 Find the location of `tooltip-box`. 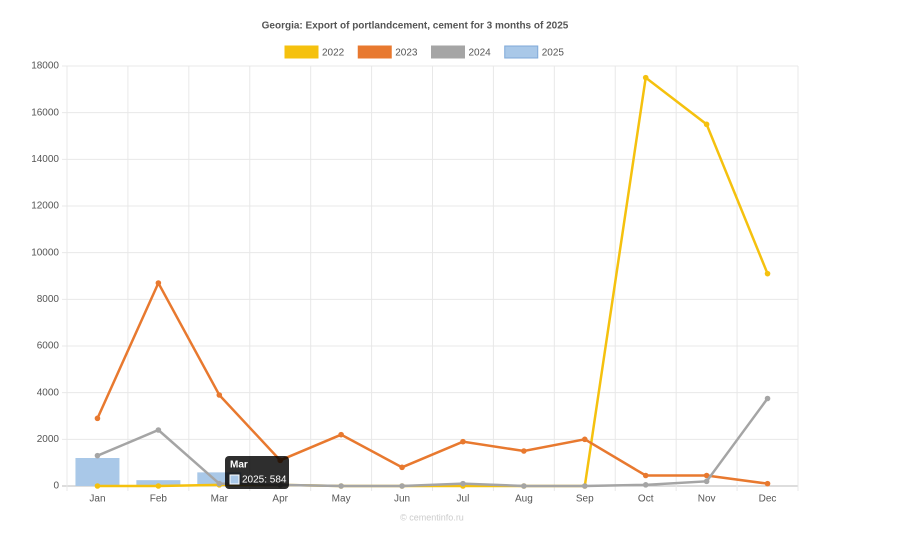

tooltip-box is located at coordinates (257, 472).